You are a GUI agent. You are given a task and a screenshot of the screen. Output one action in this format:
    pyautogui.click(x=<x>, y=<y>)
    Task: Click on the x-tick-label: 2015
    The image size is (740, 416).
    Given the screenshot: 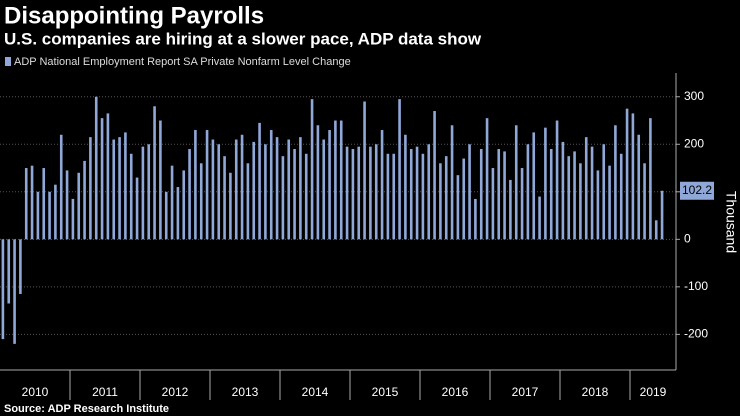 What is the action you would take?
    pyautogui.click(x=385, y=392)
    